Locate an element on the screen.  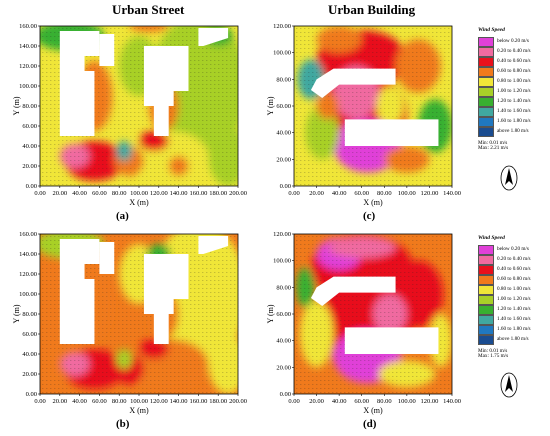
x-tick-label: 180.00 is located at coordinates (218, 193).